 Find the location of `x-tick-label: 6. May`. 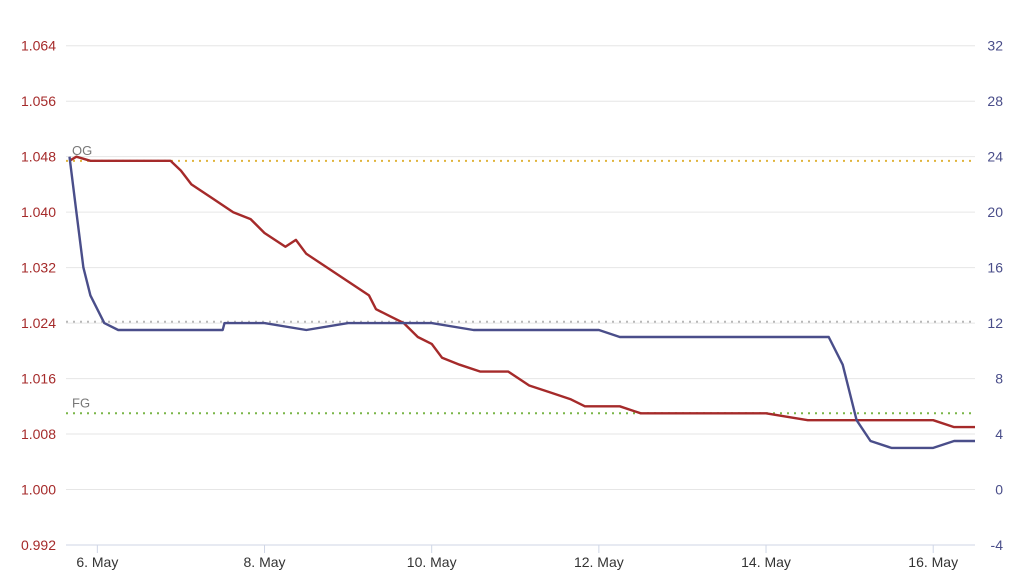

x-tick-label: 6. May is located at coordinates (97, 562).